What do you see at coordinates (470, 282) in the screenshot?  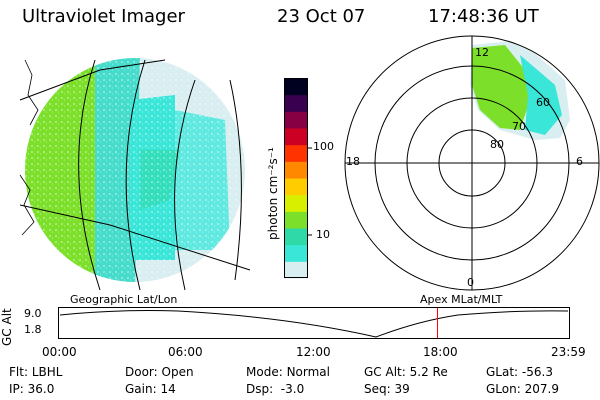 I see `mlt-label-0: 0` at bounding box center [470, 282].